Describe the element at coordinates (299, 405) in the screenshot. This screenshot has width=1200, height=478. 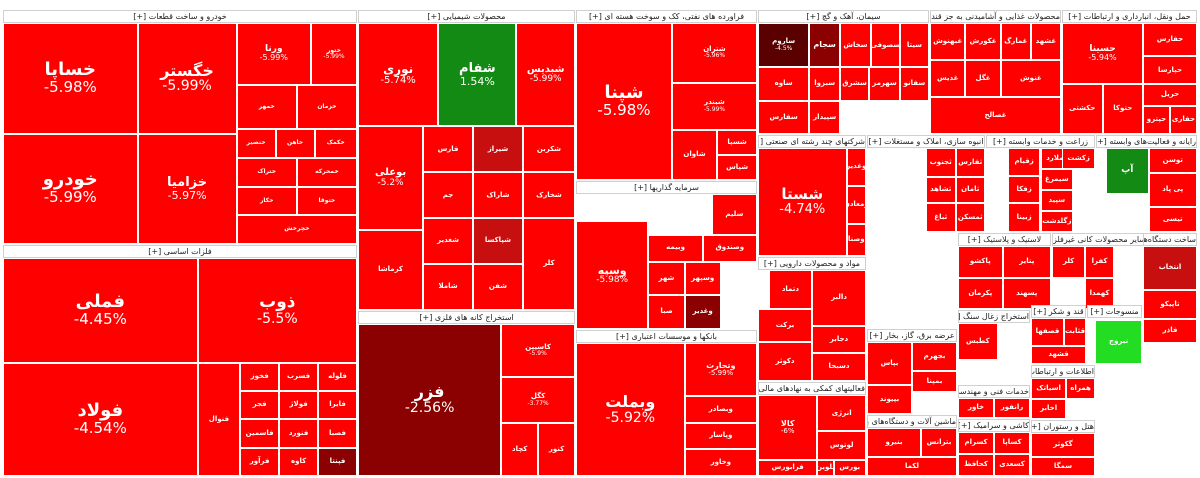
I see `treemap-tile: فولاژ` at that location.